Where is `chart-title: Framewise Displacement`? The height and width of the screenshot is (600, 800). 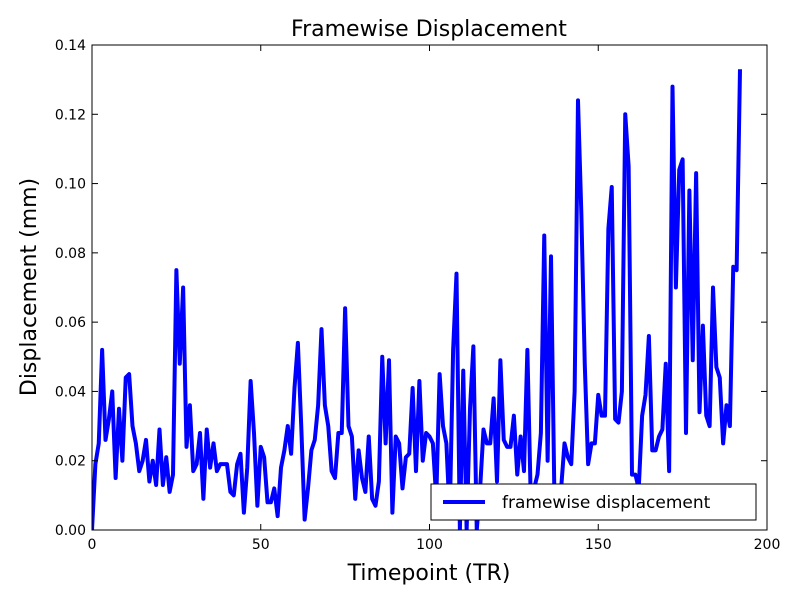
chart-title: Framewise Displacement is located at coordinates (429, 29).